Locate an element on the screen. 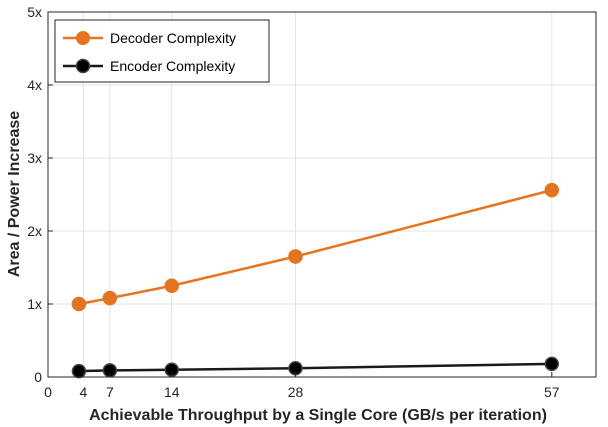  x-tick-label: 7 is located at coordinates (110, 392).